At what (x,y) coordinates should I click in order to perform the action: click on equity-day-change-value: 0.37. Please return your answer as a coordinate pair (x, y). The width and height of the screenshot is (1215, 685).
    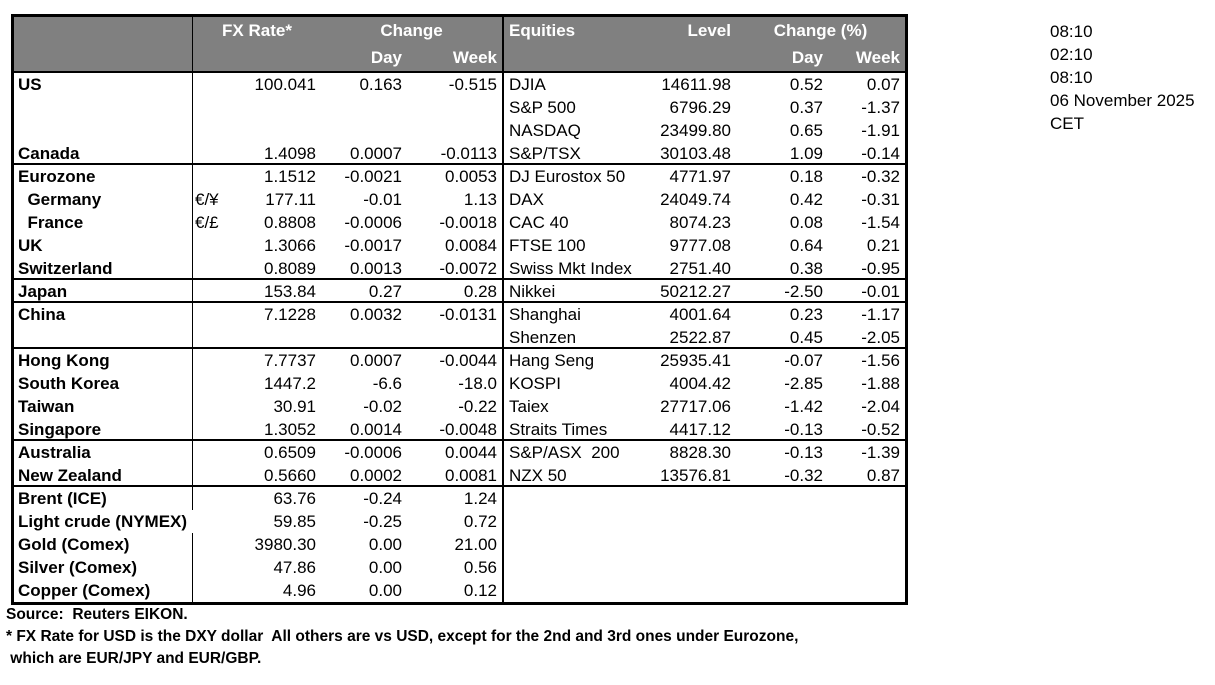
    Looking at the image, I should click on (806, 107).